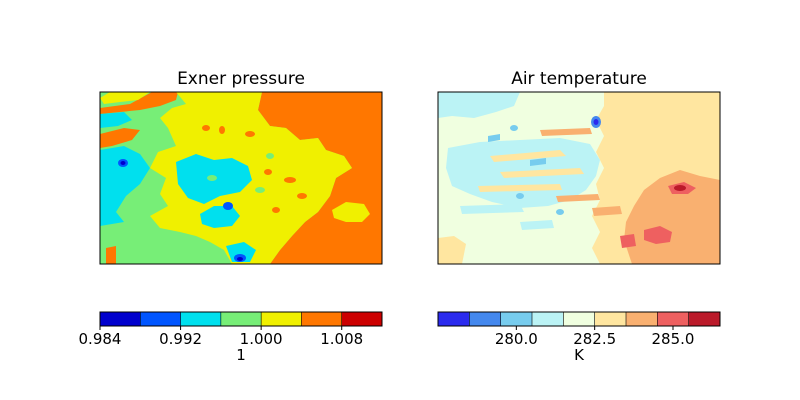 The image size is (800, 400). I want to click on airtemp-region-darkred, so click(680, 188).